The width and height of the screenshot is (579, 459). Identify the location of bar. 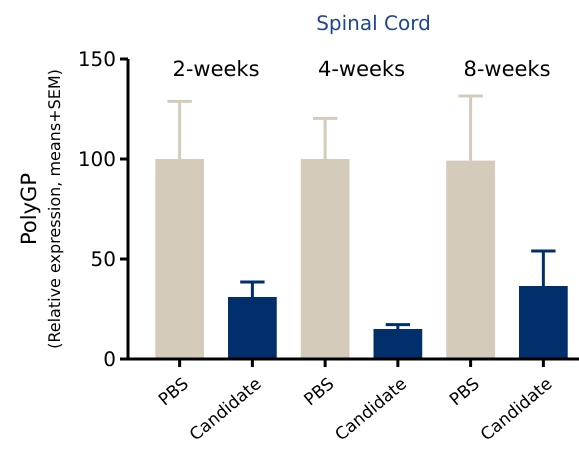
(398, 344).